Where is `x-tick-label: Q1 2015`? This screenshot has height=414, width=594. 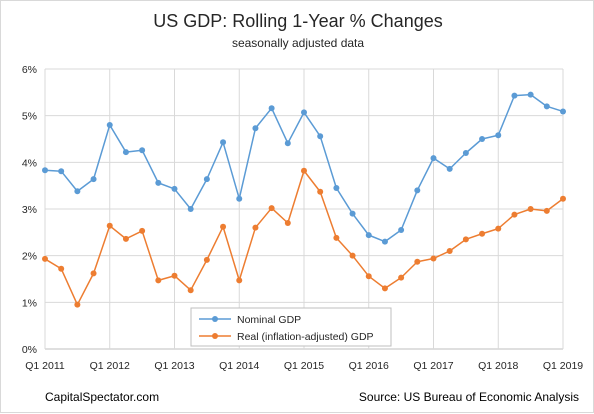 x-tick-label: Q1 2015 is located at coordinates (304, 366).